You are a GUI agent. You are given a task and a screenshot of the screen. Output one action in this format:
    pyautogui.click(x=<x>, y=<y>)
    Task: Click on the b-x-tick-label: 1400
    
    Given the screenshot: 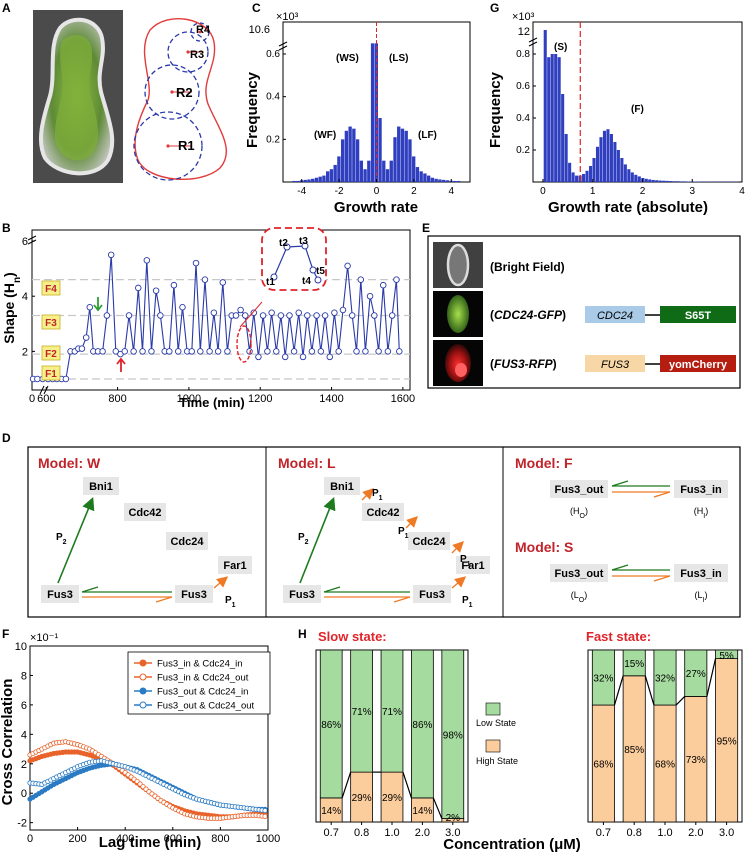 What is the action you would take?
    pyautogui.click(x=331, y=399)
    